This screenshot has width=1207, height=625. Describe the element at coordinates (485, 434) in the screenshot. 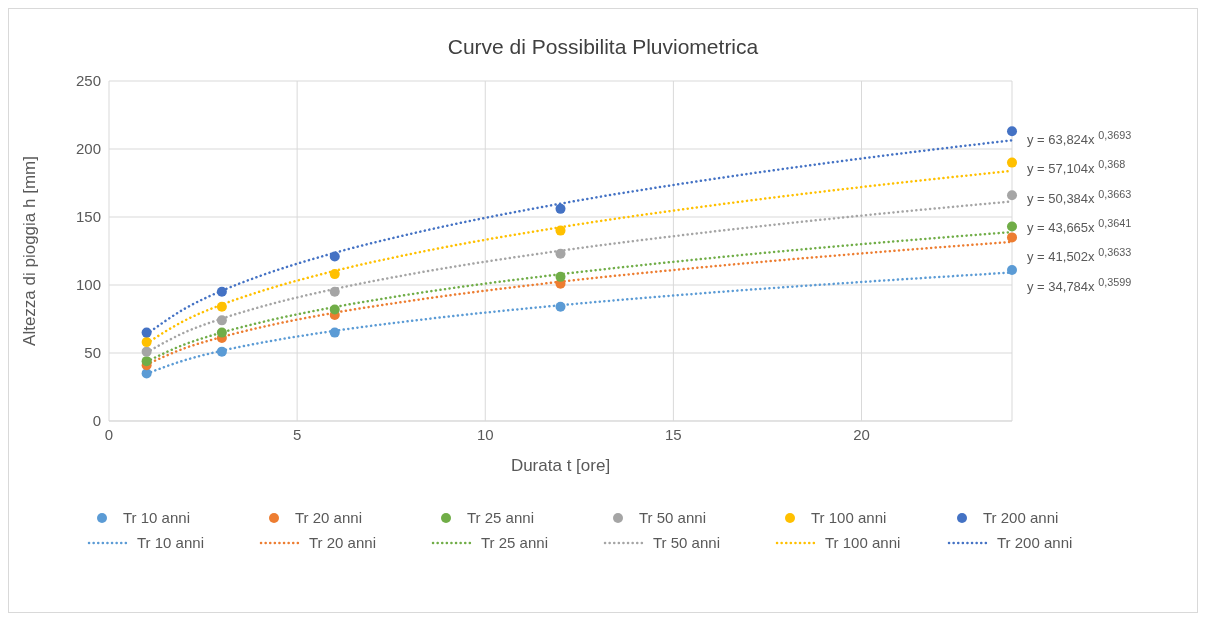

I see `x-tick-label: 10` at that location.